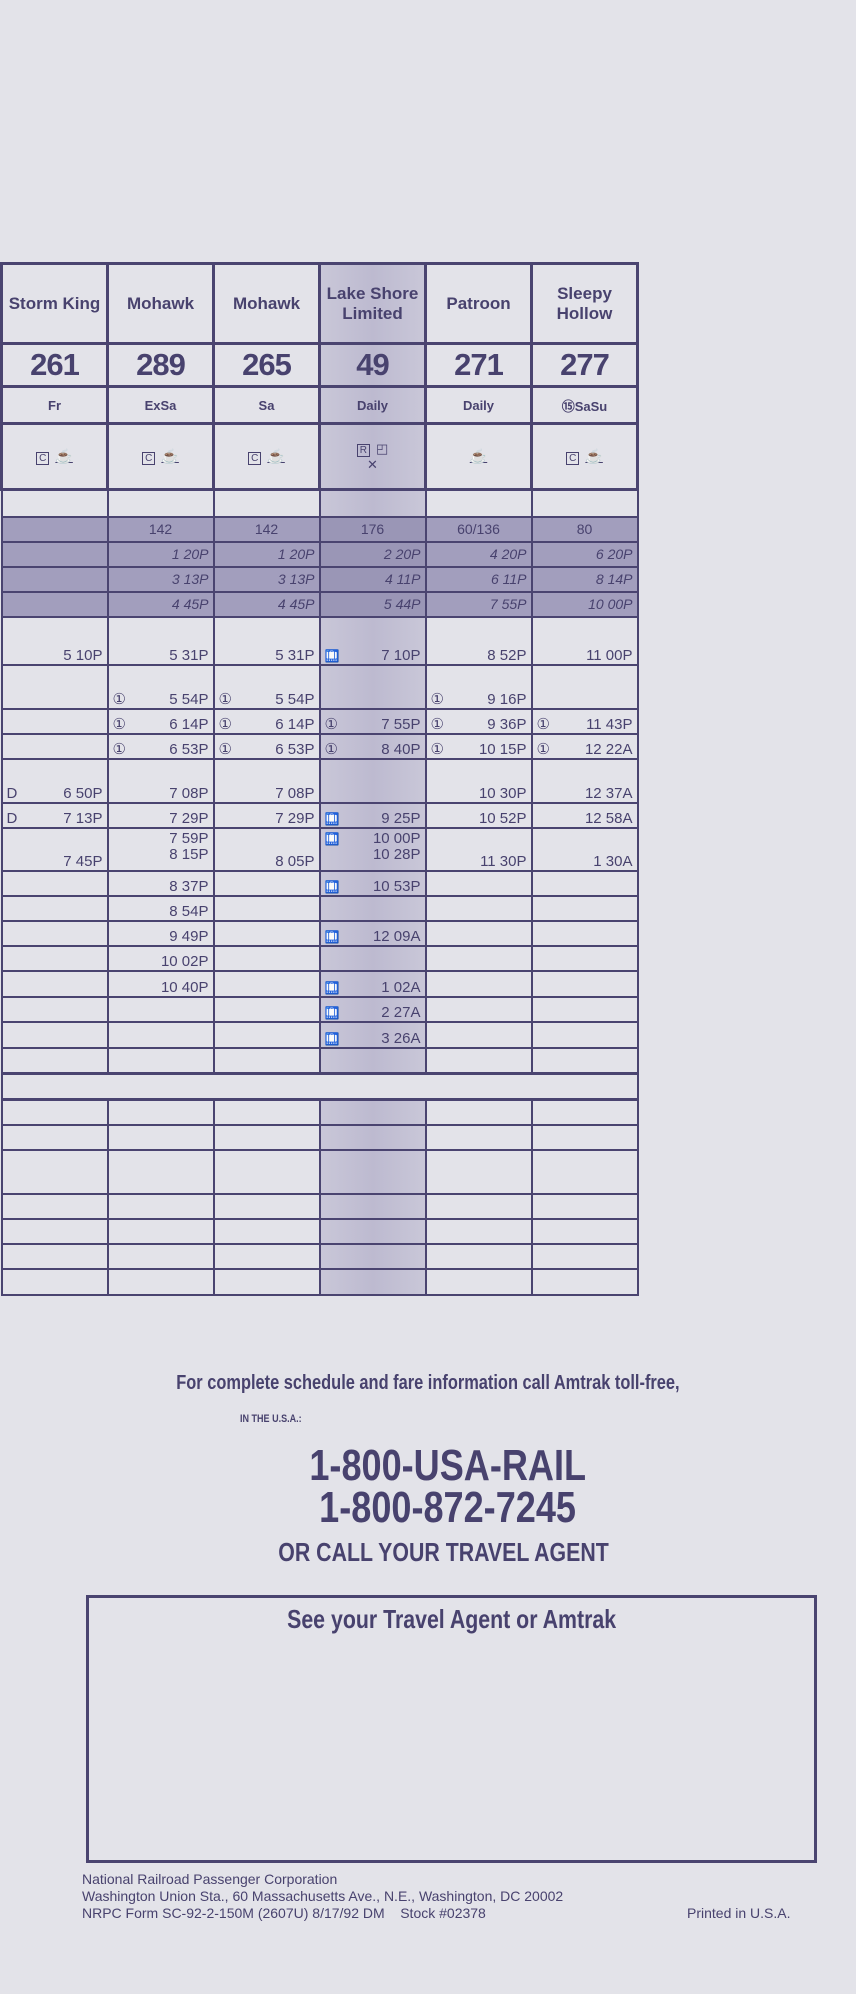  Describe the element at coordinates (319, 883) in the screenshot. I see `table-row: 8 37P 🛄 10 53P` at that location.